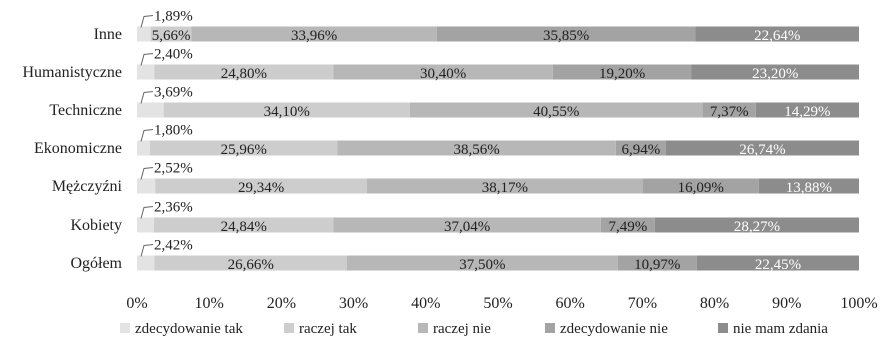 This screenshot has width=883, height=337. What do you see at coordinates (780, 329) in the screenshot?
I see `legend-label-nie-mam-zdania: nie mam zdania` at bounding box center [780, 329].